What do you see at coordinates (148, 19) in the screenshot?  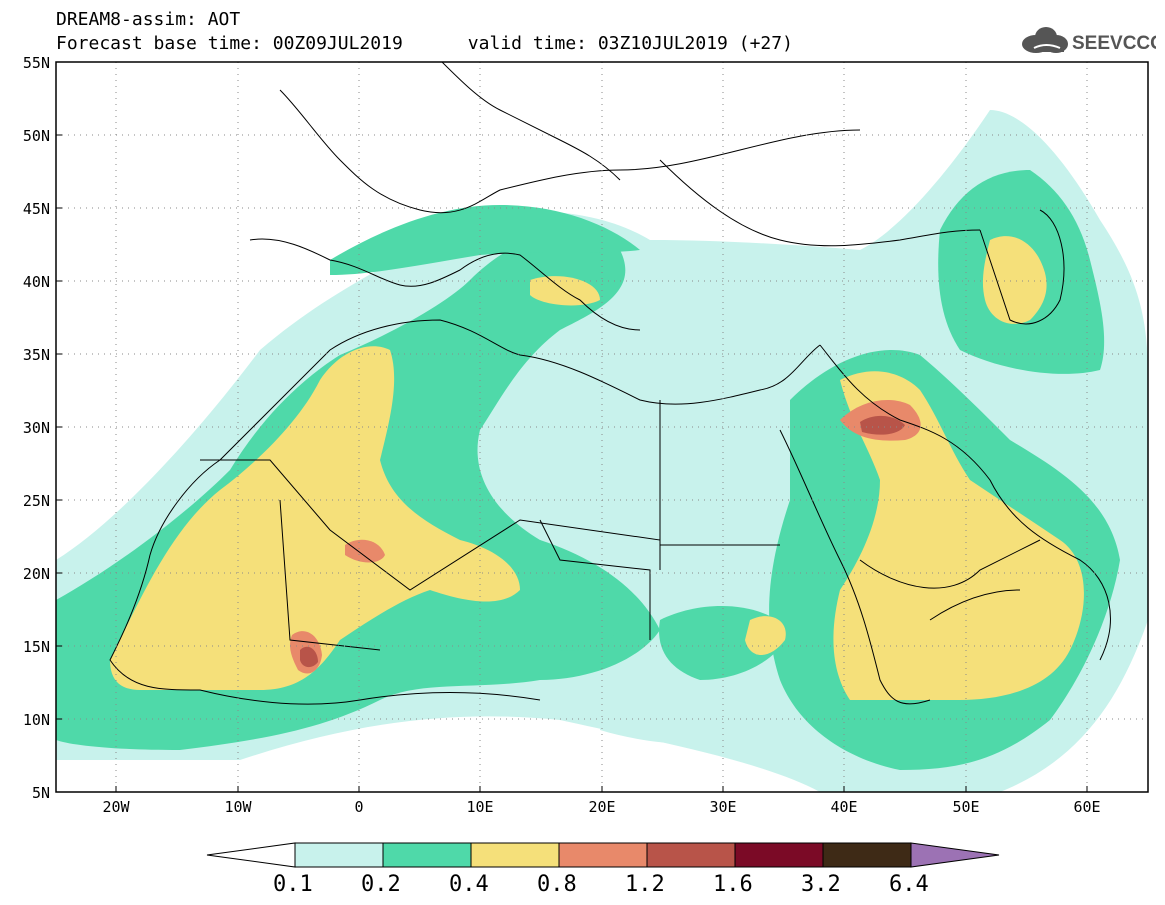 I see `map-title: DREAM8-assim: AOT` at bounding box center [148, 19].